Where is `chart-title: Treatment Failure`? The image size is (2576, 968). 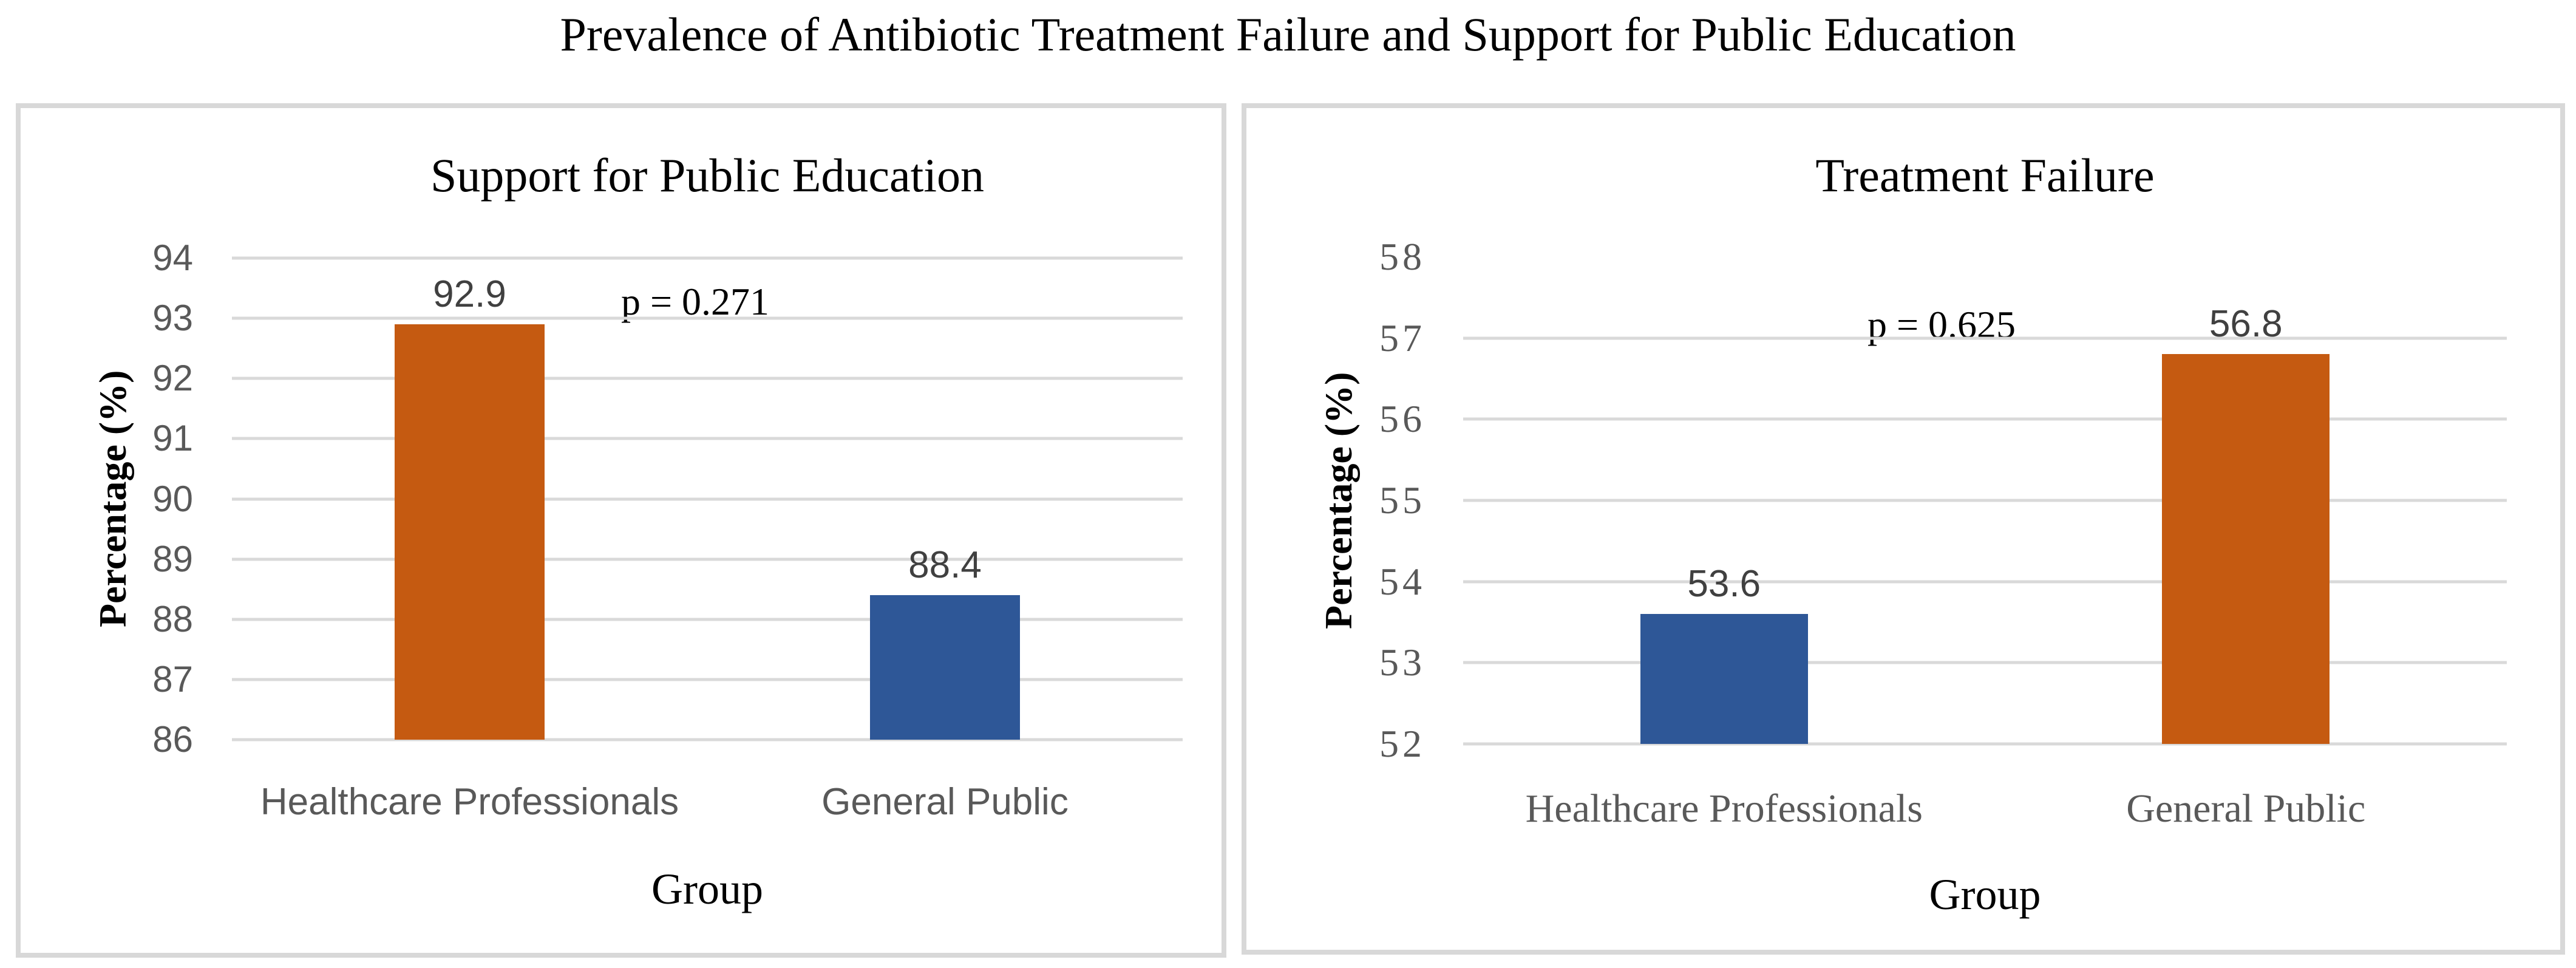
chart-title: Treatment Failure is located at coordinates (1985, 175).